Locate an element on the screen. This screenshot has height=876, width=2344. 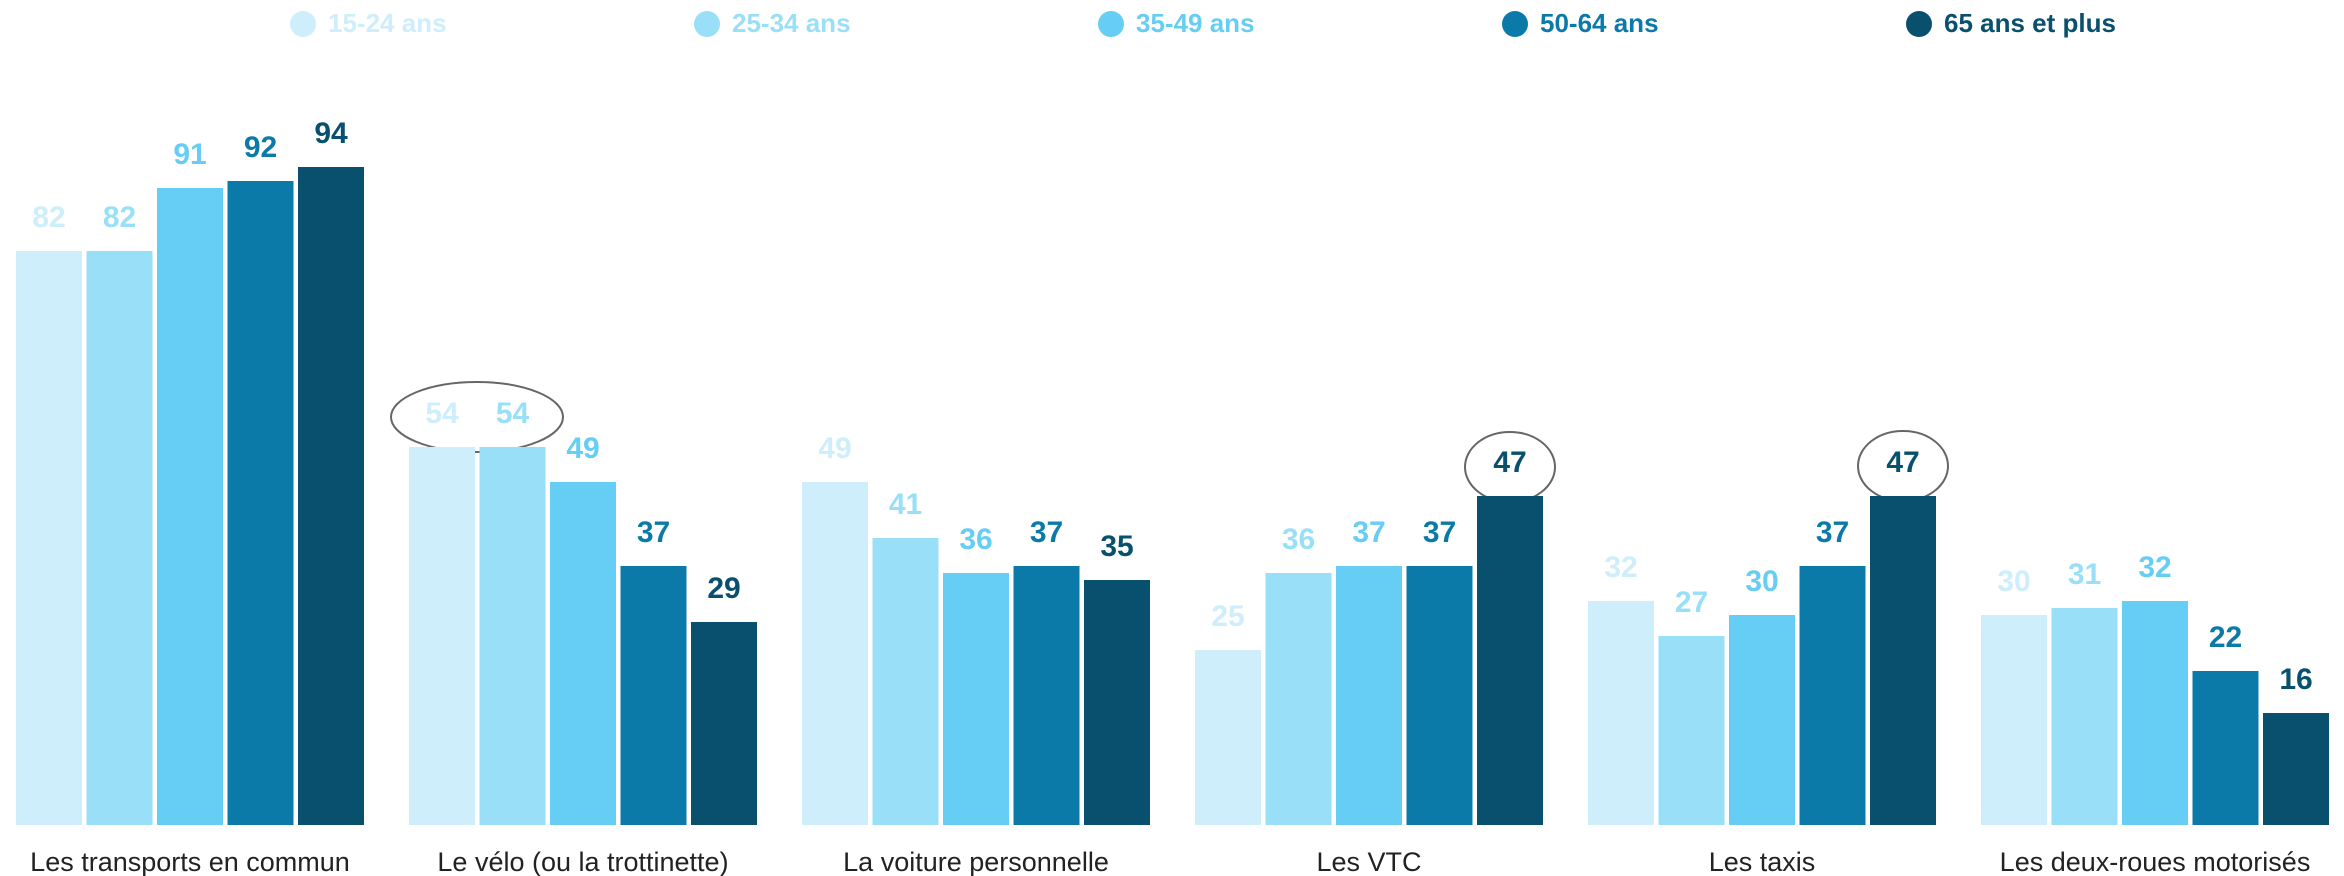
x-tick-label: Les transports en commun is located at coordinates (190, 861).